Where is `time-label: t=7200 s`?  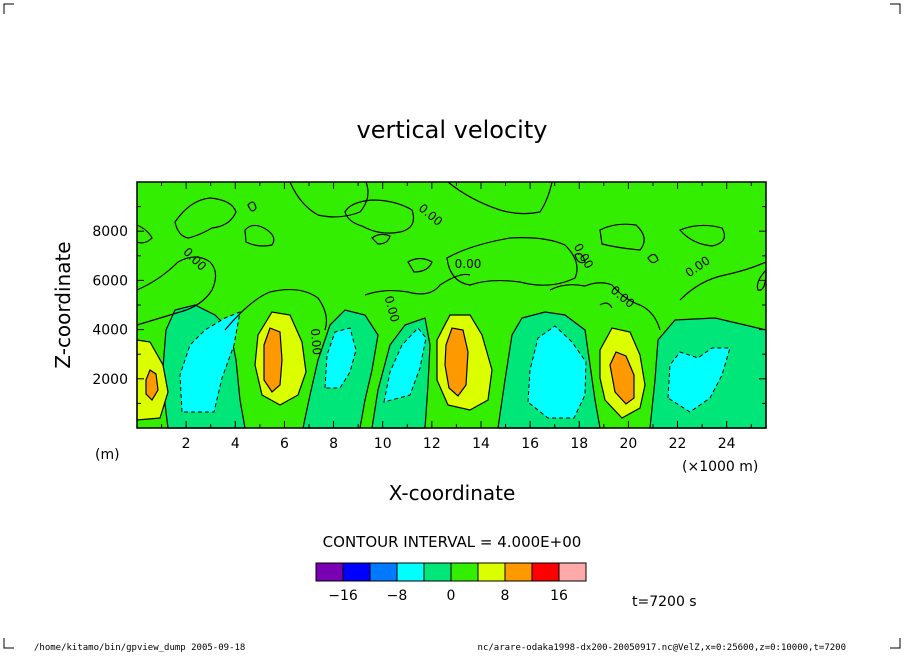 time-label: t=7200 s is located at coordinates (664, 602).